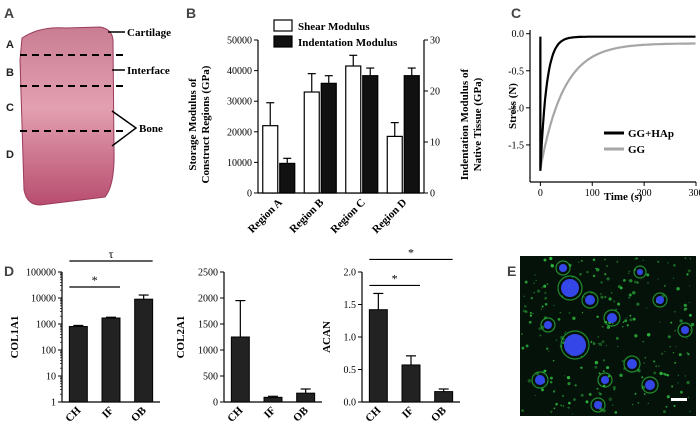  I want to click on b-left-tick-label: 20000, so click(239, 132).